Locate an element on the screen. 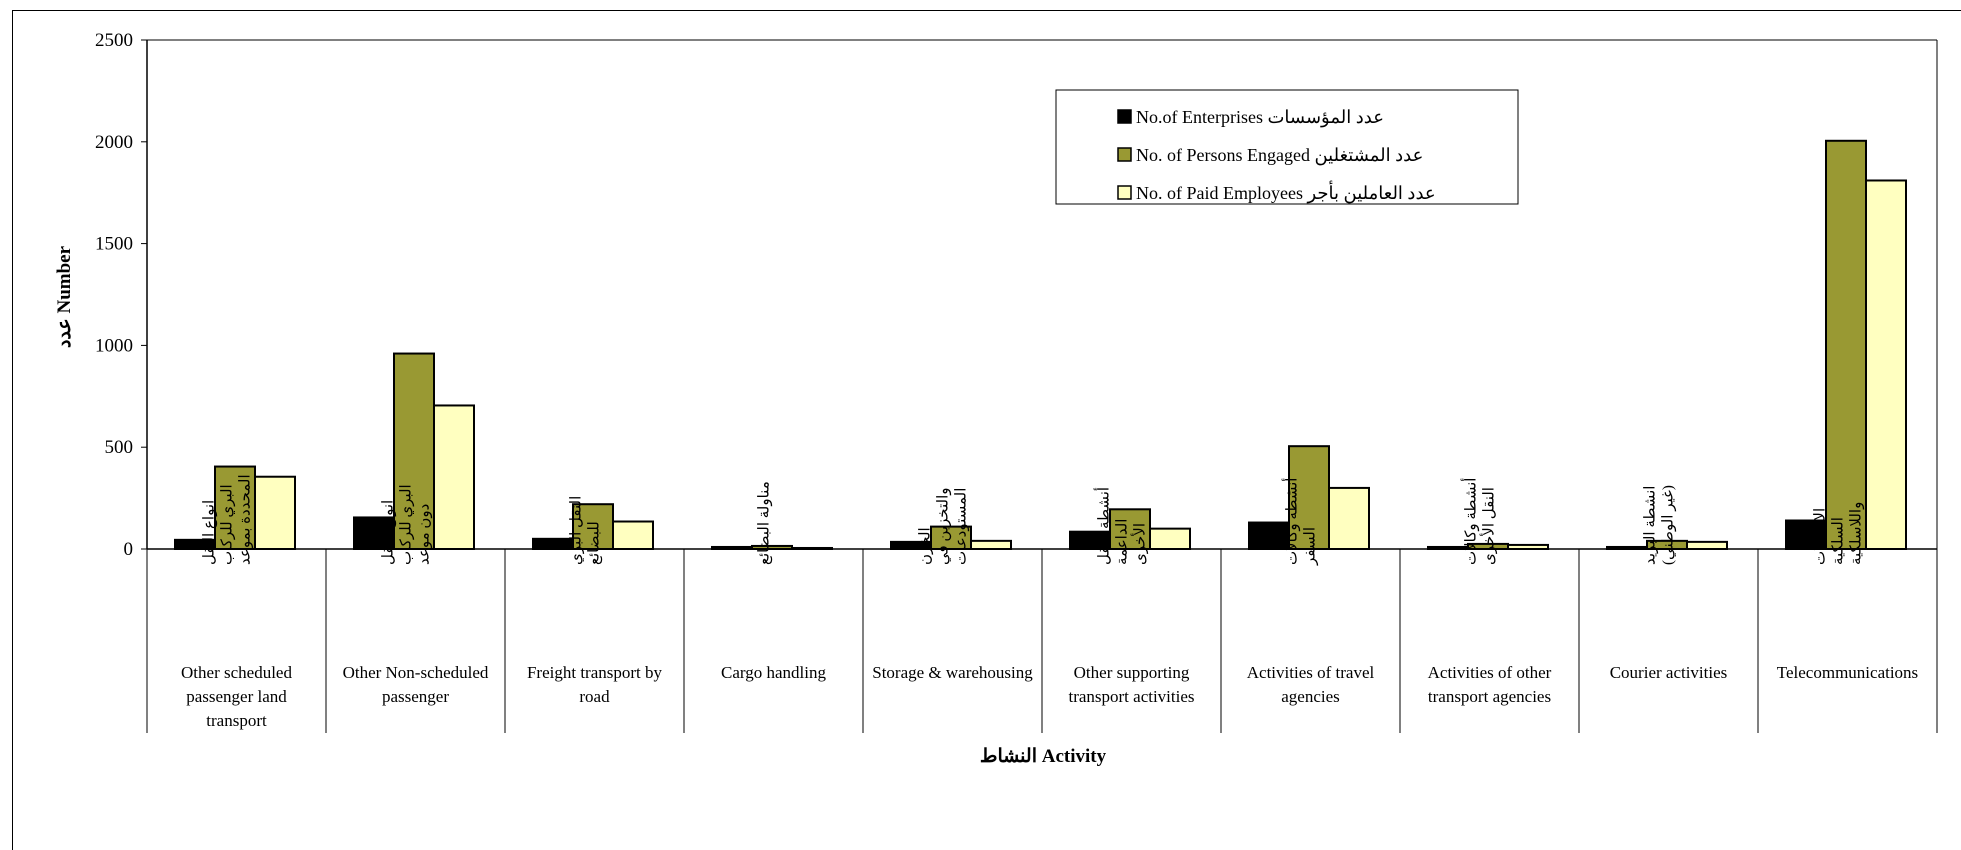 This screenshot has height=850, width=1961. y-axis-title: عدد Number is located at coordinates (64, 296).